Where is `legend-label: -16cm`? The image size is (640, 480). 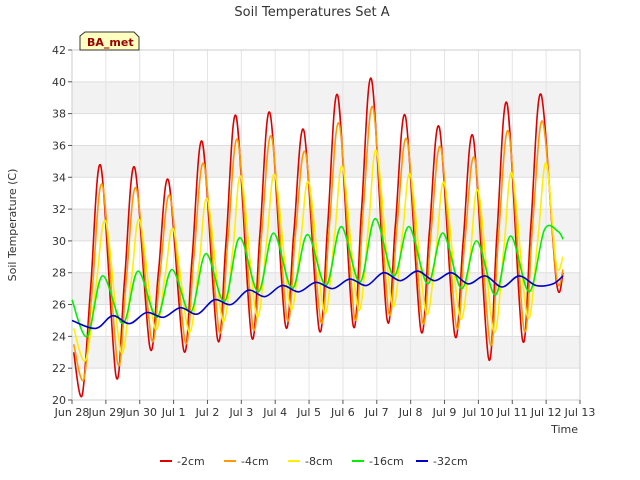 legend-label: -16cm is located at coordinates (386, 461).